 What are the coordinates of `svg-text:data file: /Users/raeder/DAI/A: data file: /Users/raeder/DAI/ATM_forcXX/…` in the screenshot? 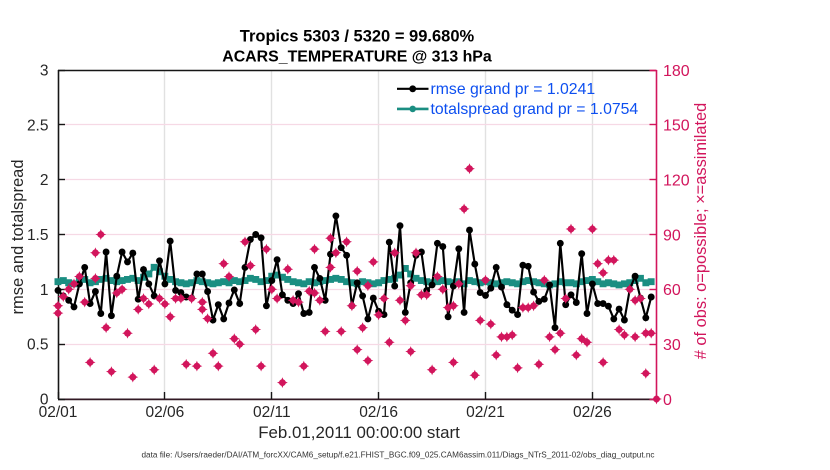 It's located at (397, 455).